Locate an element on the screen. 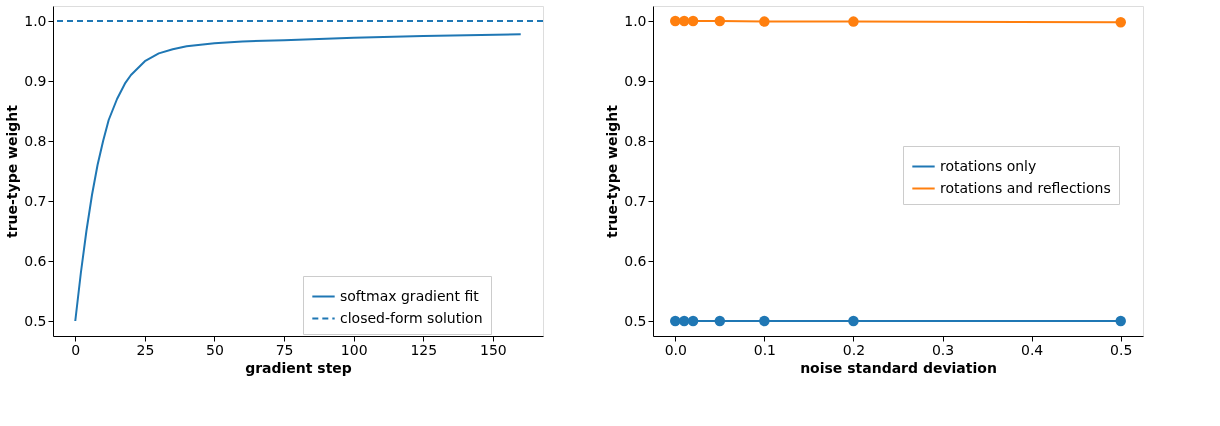  x-tick-label: 0.5 is located at coordinates (1121, 349).